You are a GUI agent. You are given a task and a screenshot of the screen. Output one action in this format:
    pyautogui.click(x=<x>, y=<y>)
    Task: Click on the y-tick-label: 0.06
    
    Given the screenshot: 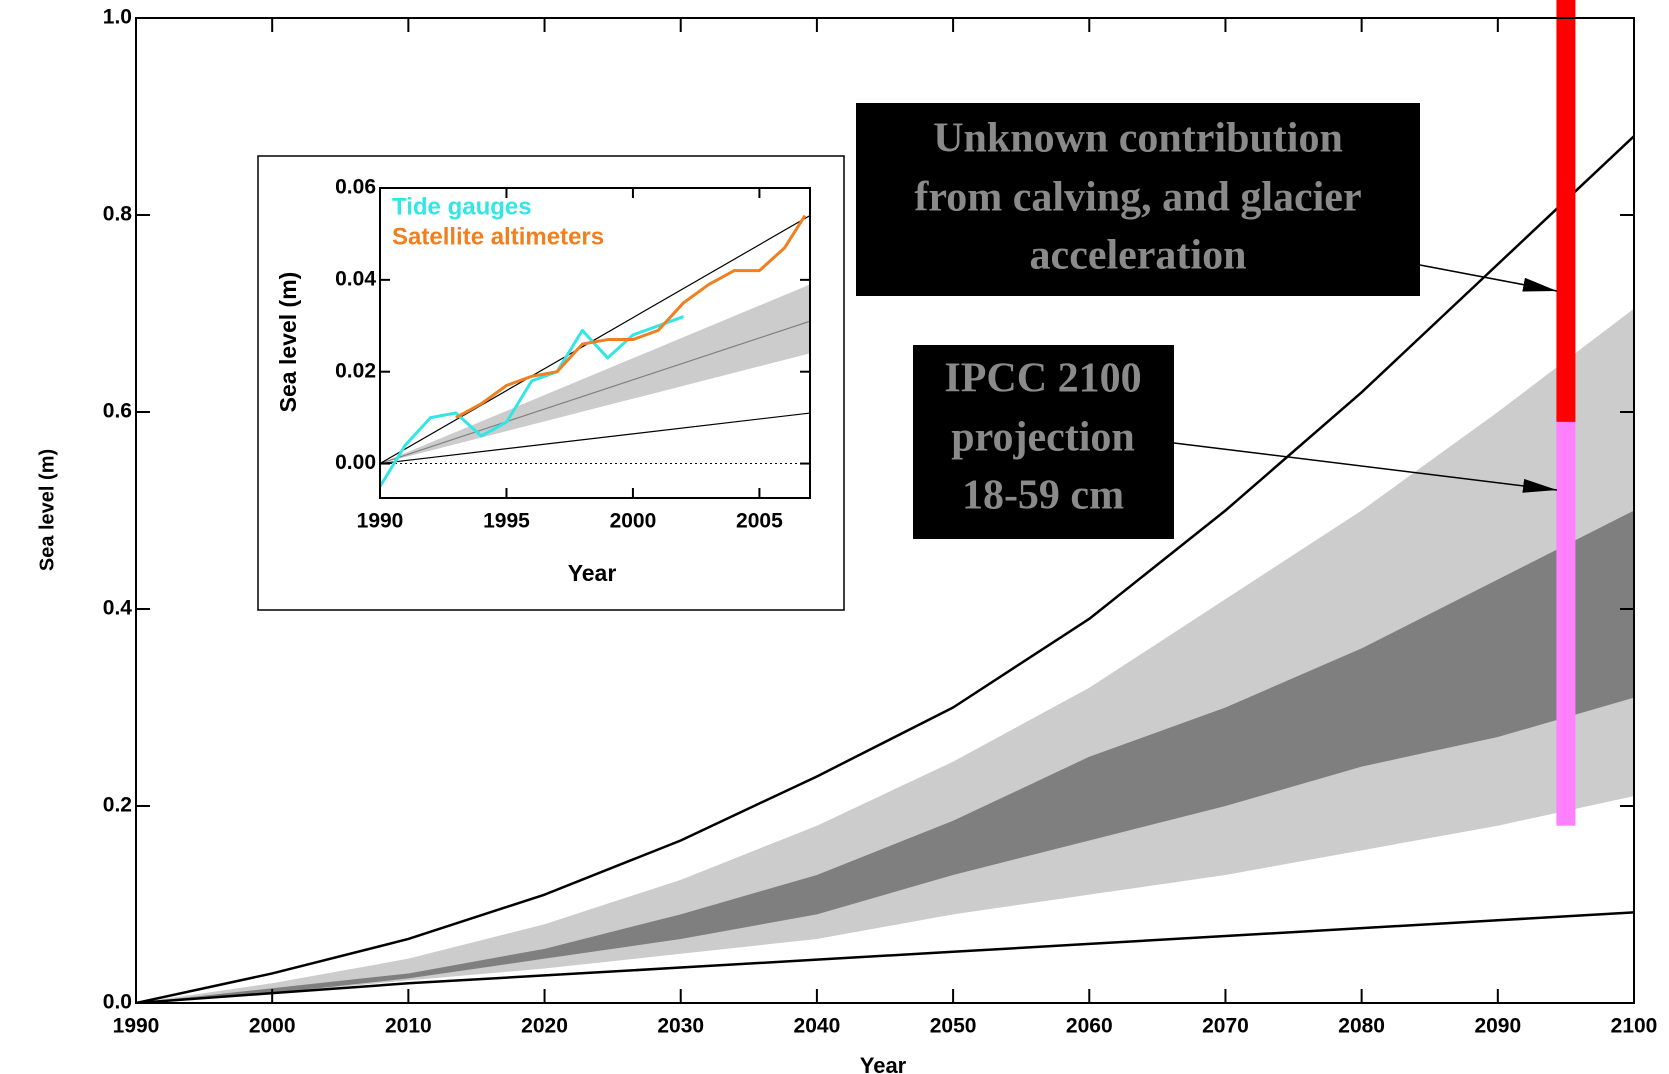 What is the action you would take?
    pyautogui.click(x=355, y=187)
    